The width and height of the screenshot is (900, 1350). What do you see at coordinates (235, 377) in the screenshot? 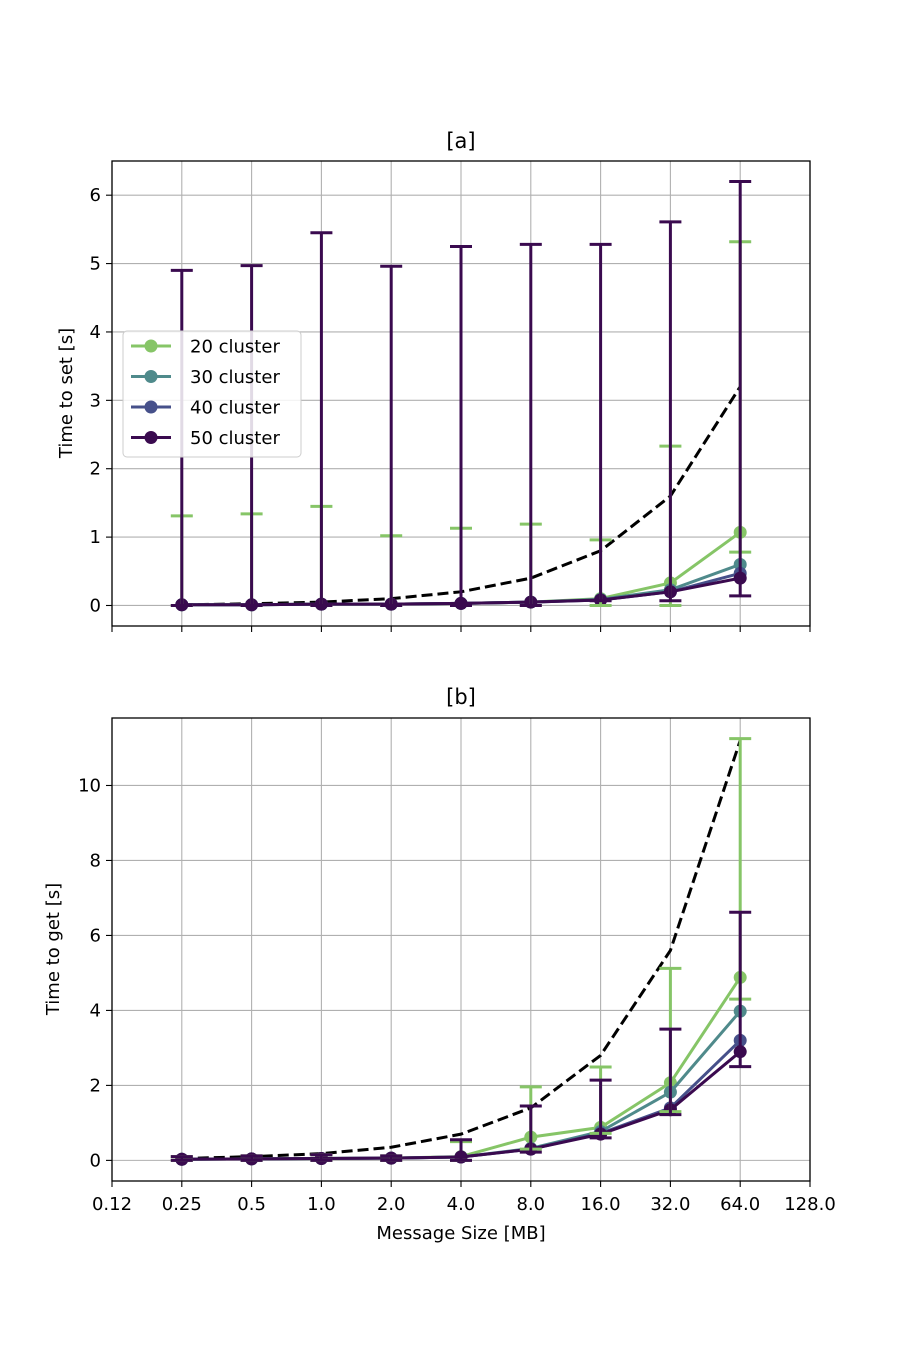
I see `legend-label-2: 30 cluster` at bounding box center [235, 377].